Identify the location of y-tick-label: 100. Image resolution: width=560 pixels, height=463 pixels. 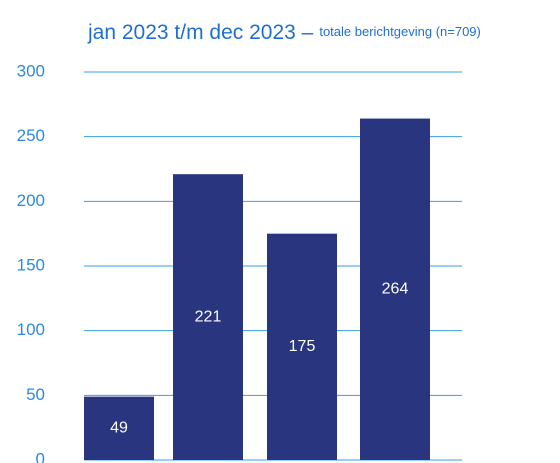
(31, 329).